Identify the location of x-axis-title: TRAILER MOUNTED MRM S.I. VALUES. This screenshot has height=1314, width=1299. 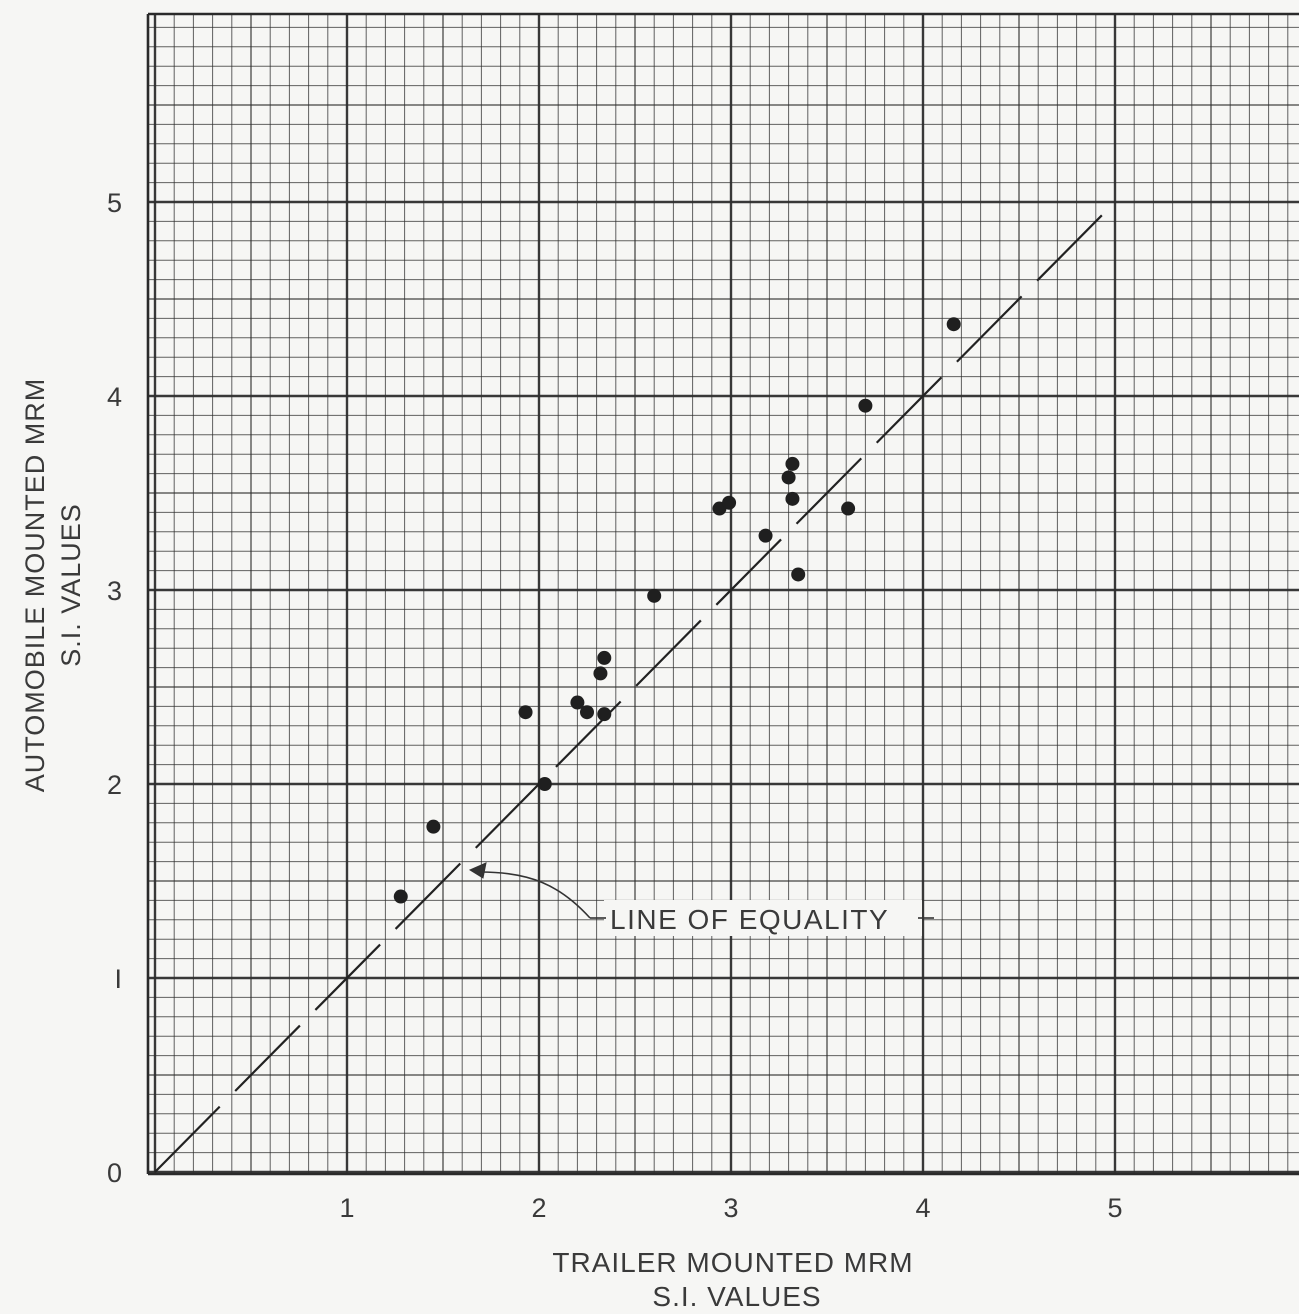
(732, 1279).